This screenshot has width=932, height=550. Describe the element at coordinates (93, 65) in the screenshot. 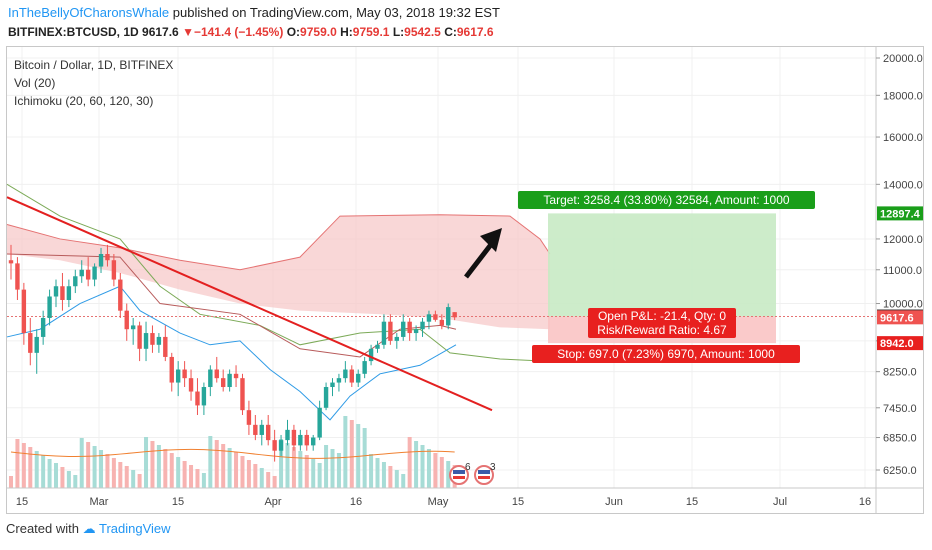

I see `chart-legend-title: Bitcoin / Dollar, 1D, BITFINEX` at that location.